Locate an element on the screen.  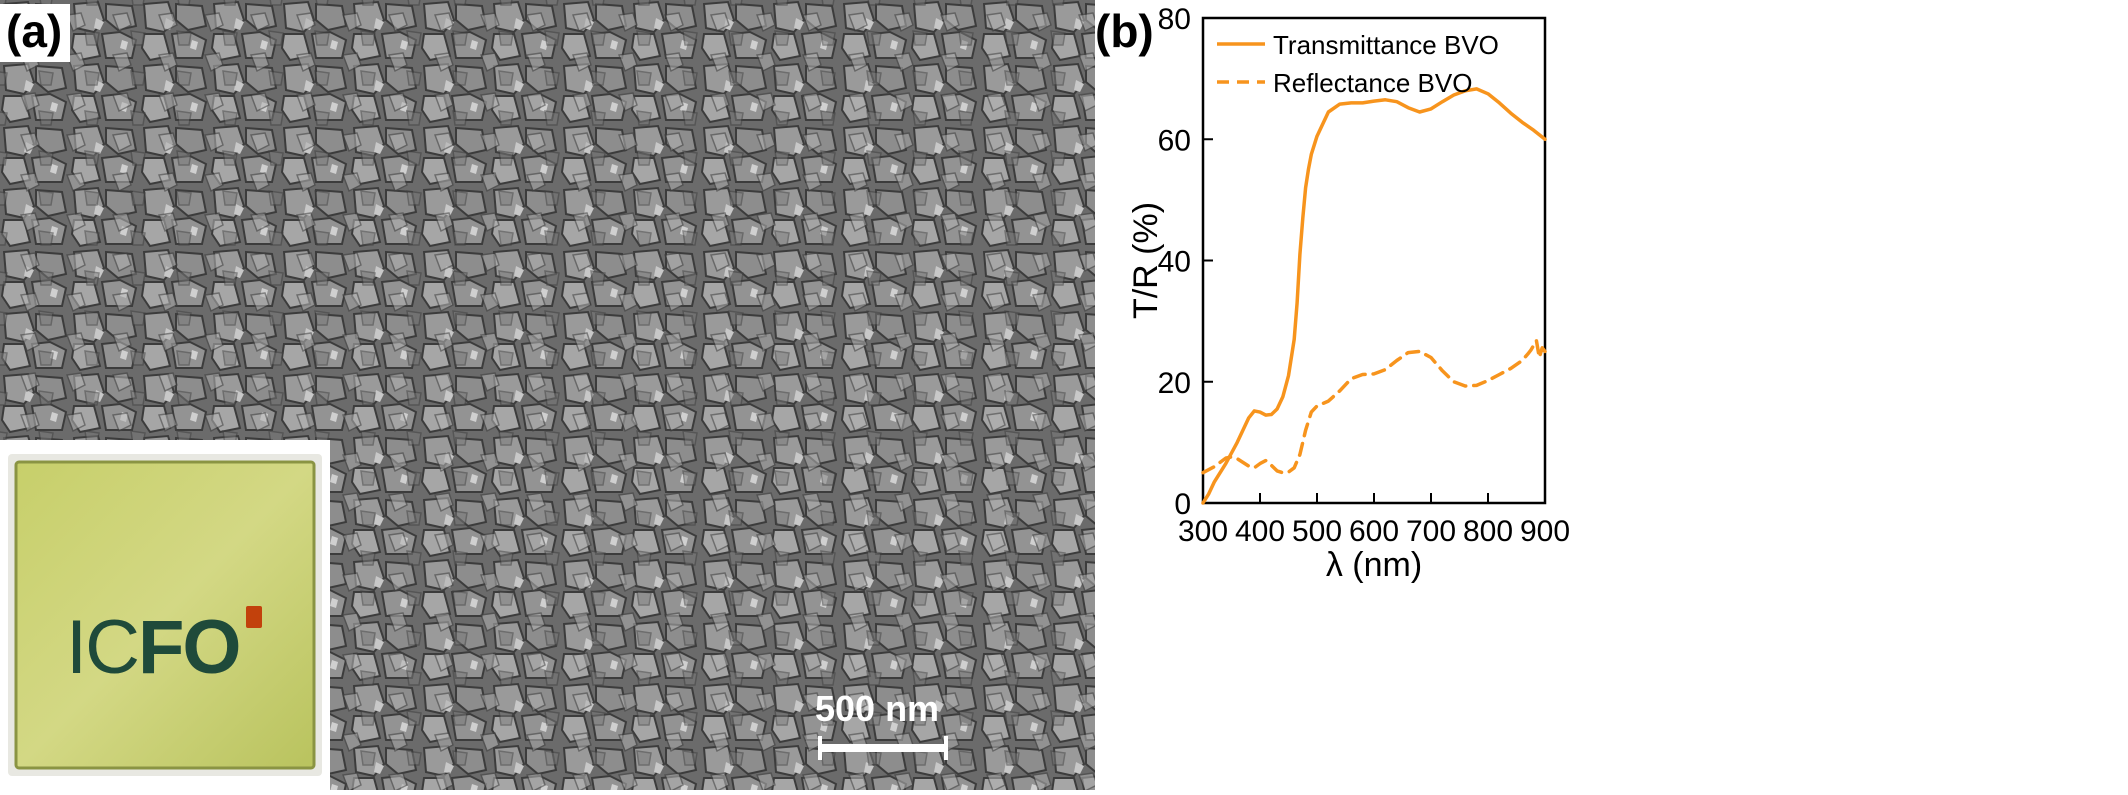
icfo-logo: ICFO is located at coordinates (154, 647).